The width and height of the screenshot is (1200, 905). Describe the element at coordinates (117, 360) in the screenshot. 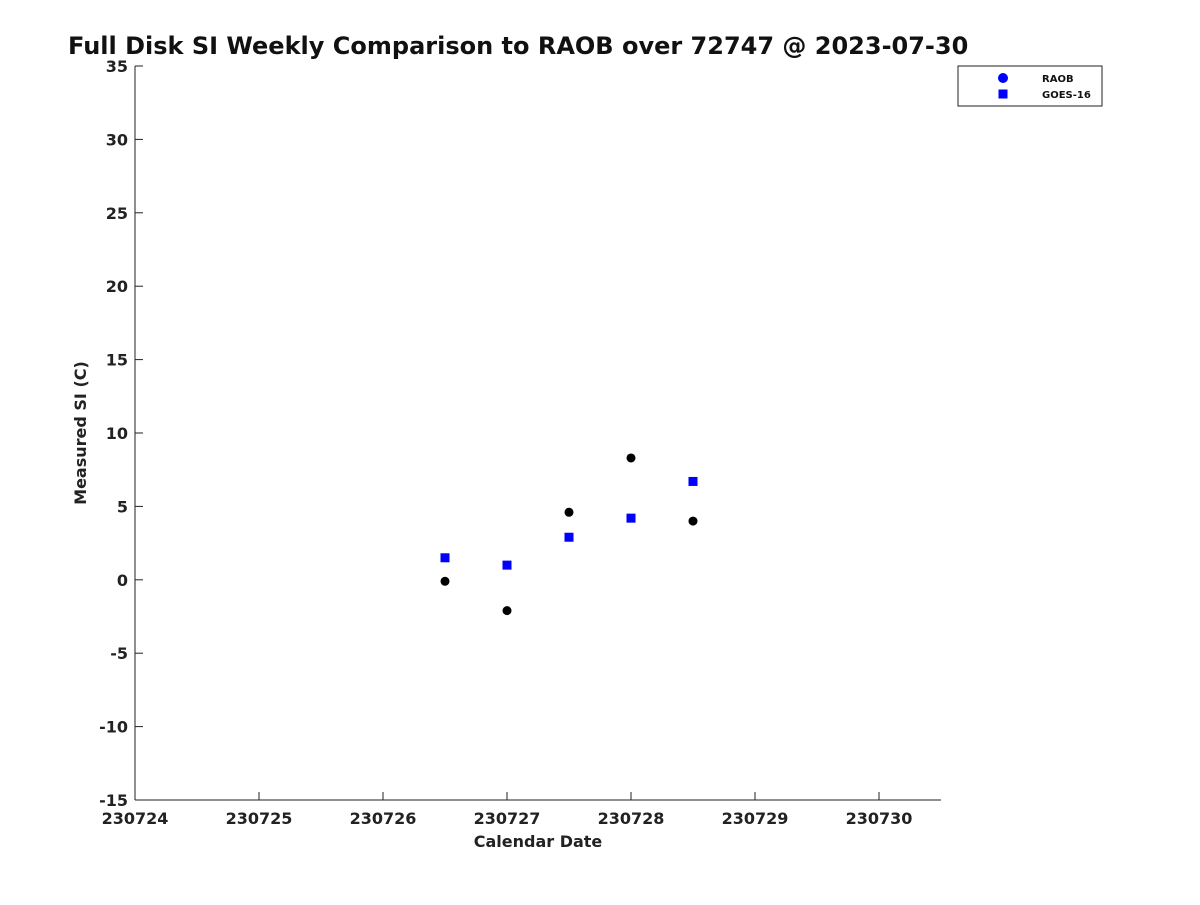

I see `y-tick-label: 15` at that location.